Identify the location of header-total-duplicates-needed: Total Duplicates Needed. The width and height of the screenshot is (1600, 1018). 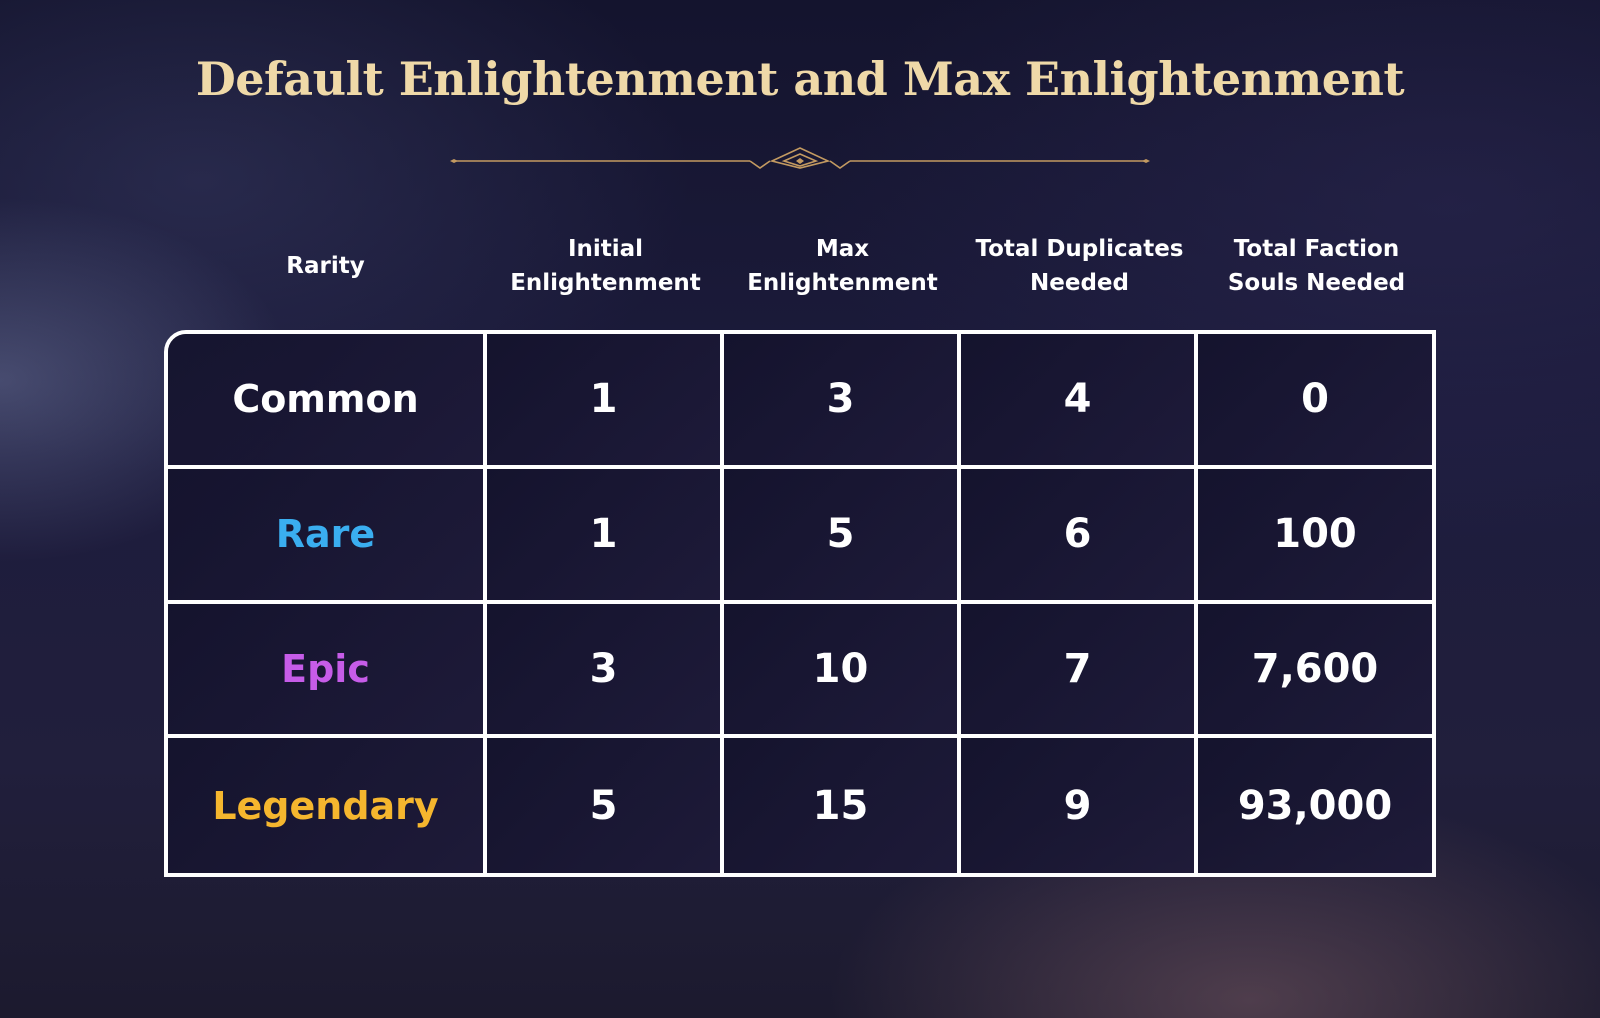
(1079, 266).